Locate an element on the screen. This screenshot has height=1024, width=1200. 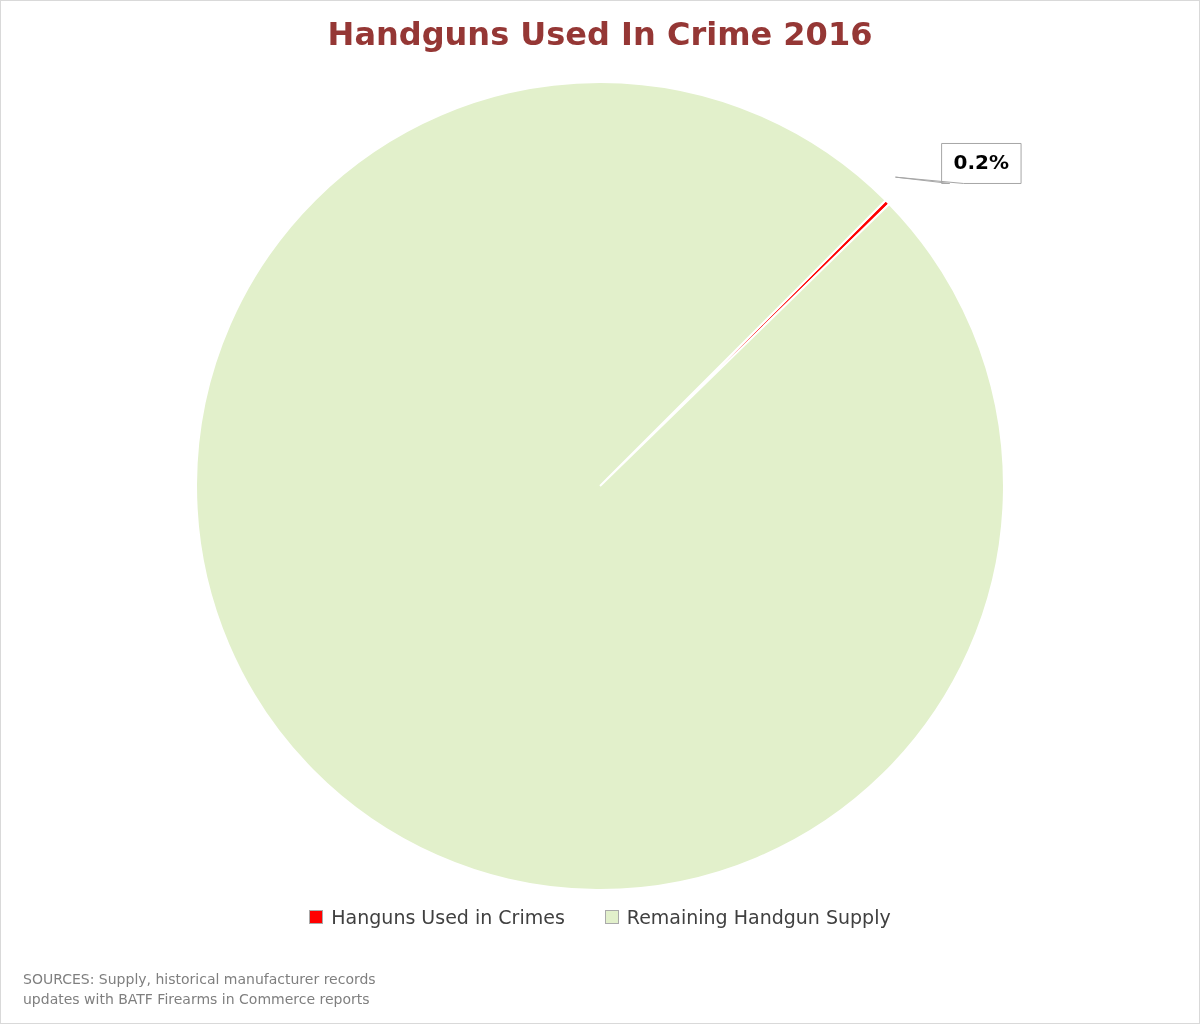
source-note: SOURCES: Supply, historical manufacturer records updates with BATF Firearms in Commerce reports is located at coordinates (200, 989).